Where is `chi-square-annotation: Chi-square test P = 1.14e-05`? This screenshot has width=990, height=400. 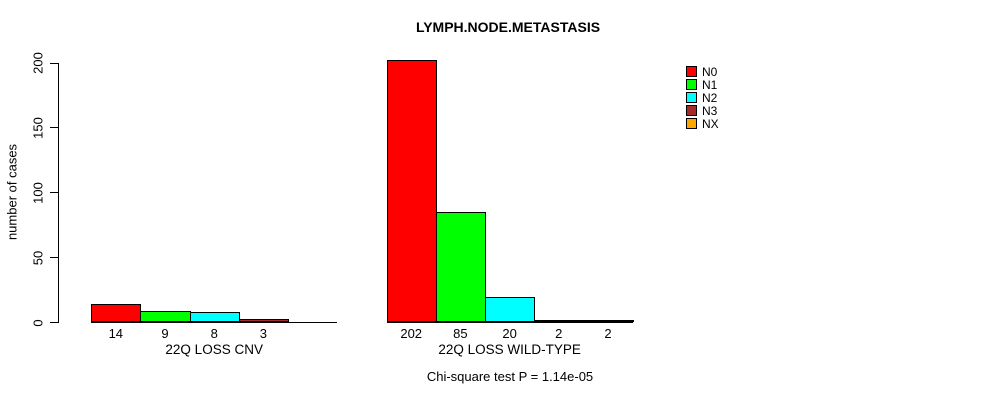 chi-square-annotation: Chi-square test P = 1.14e-05 is located at coordinates (510, 376).